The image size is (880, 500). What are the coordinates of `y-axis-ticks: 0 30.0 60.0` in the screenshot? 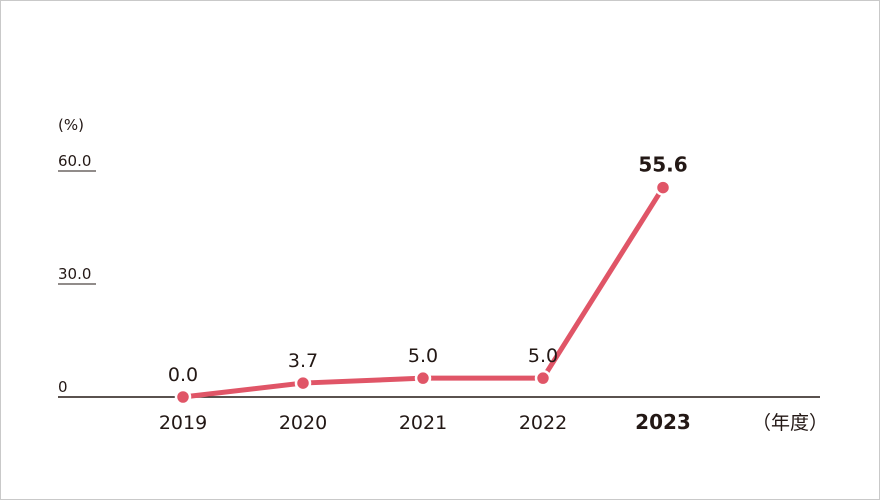 It's located at (77, 274).